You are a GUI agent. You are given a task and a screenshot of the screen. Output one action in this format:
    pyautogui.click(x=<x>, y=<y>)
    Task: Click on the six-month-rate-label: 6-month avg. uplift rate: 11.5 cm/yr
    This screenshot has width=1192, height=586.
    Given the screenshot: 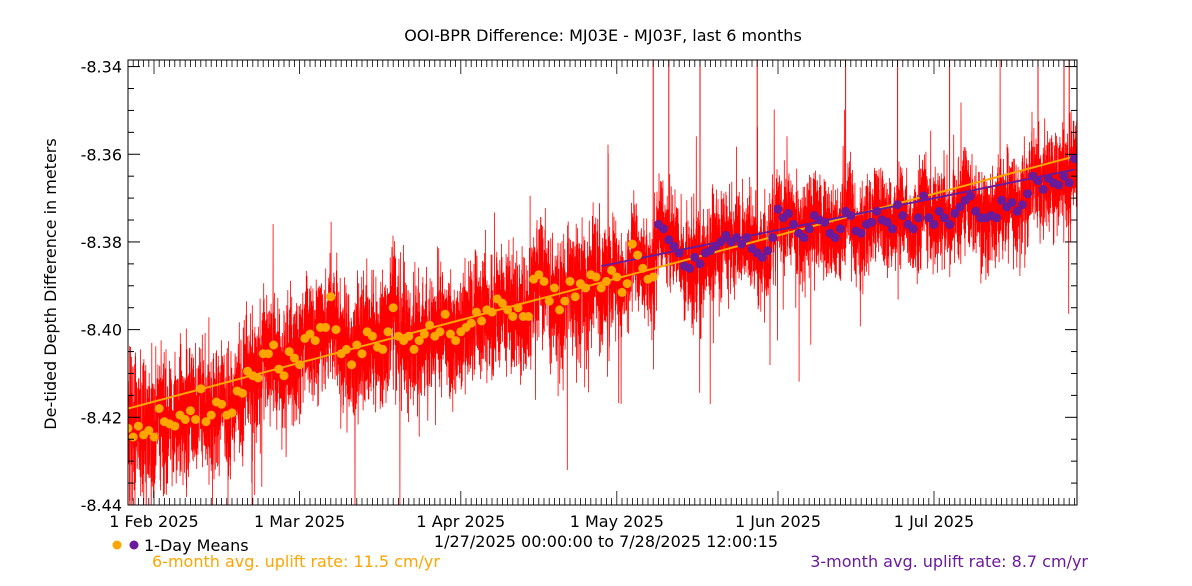 What is the action you would take?
    pyautogui.click(x=296, y=561)
    